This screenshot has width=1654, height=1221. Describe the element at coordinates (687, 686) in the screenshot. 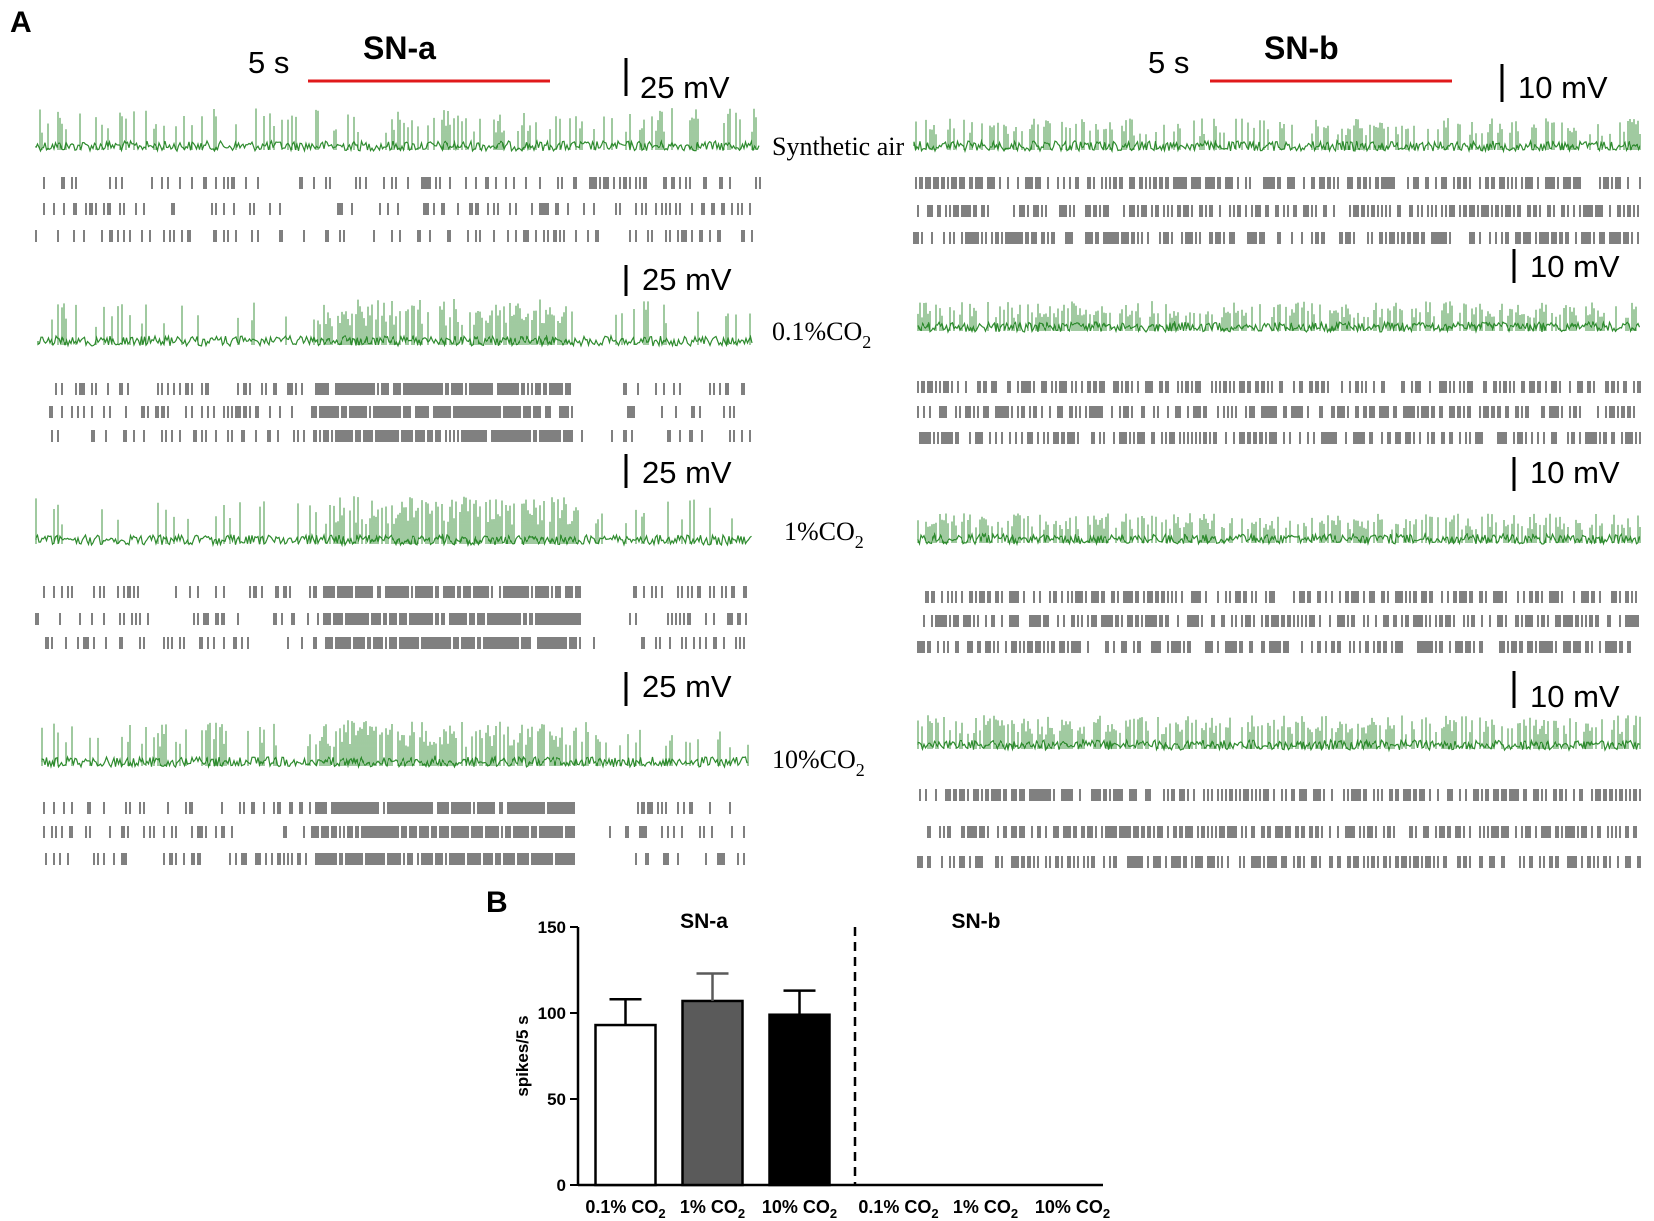

I see `sn-a-voltage-scale-label-3: 25 mV` at that location.